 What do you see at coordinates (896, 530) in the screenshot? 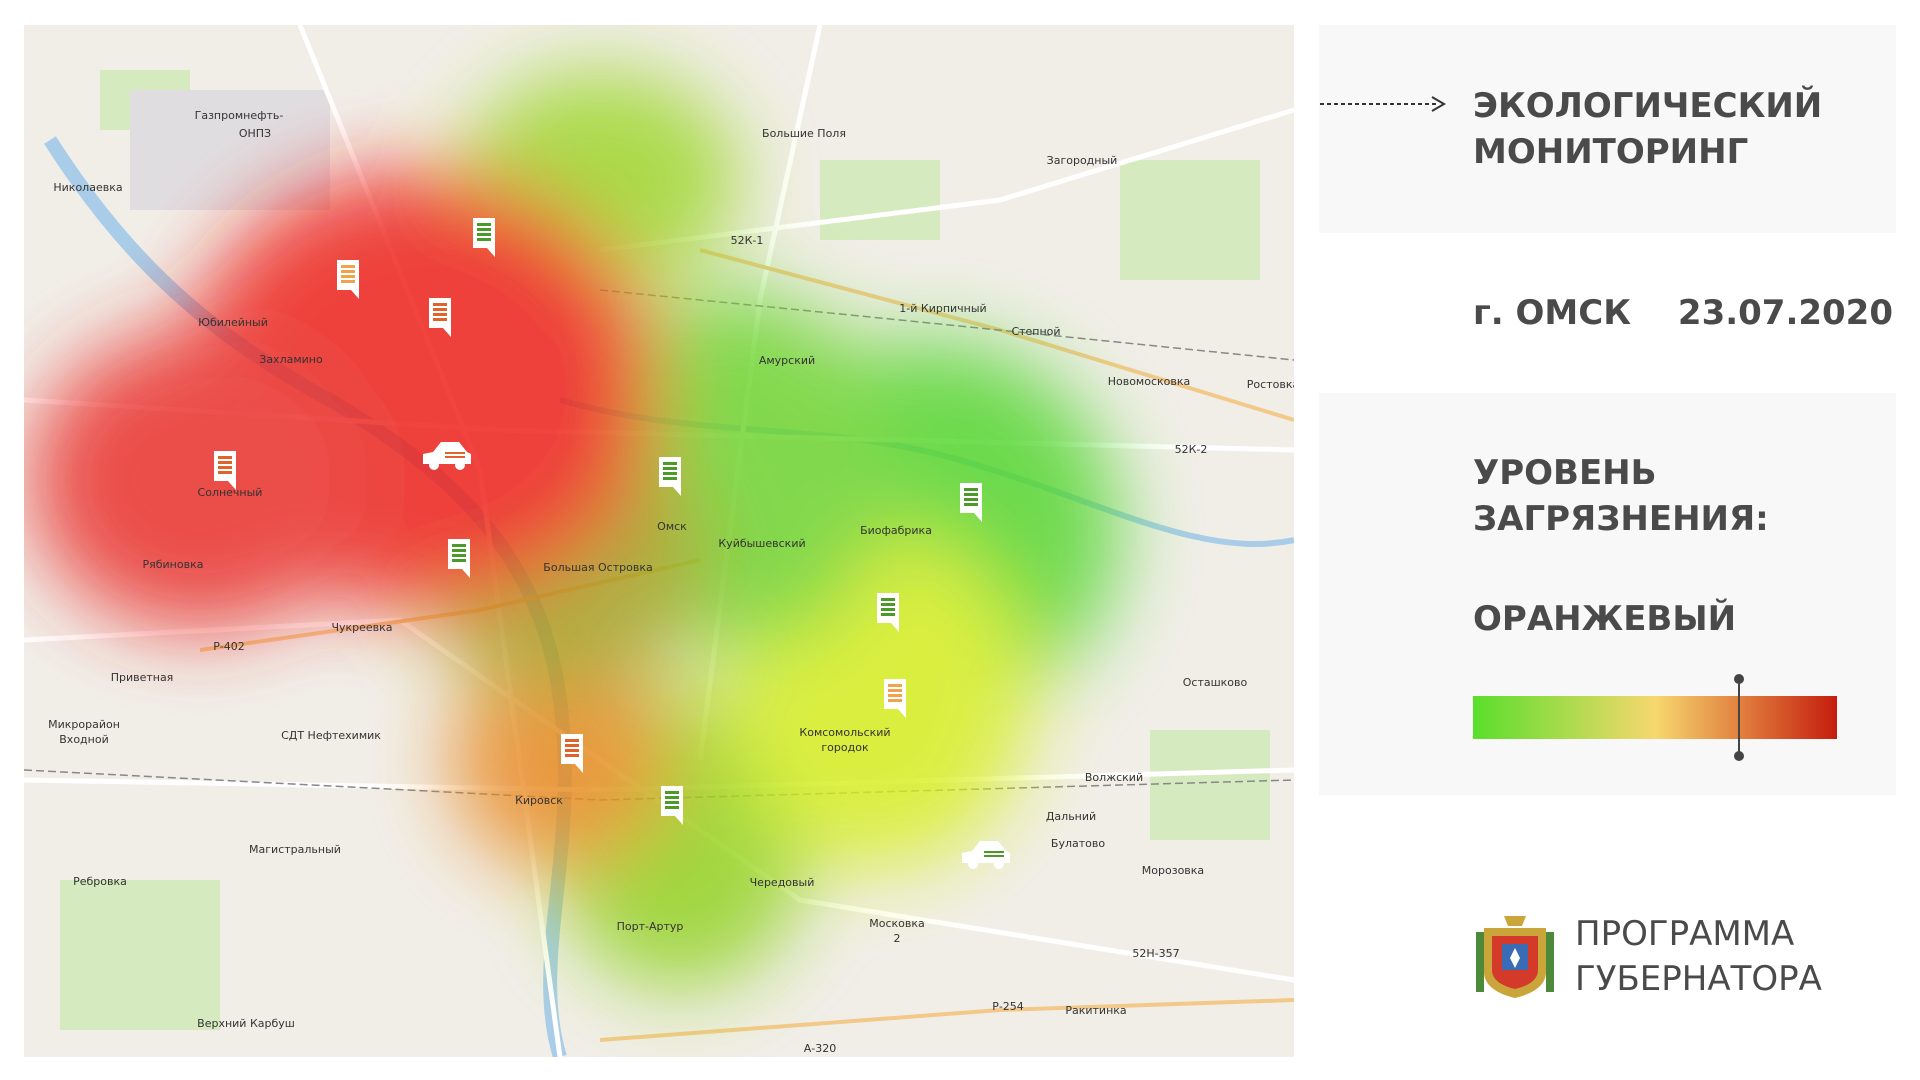
I see `place-label: Биофабрика` at bounding box center [896, 530].